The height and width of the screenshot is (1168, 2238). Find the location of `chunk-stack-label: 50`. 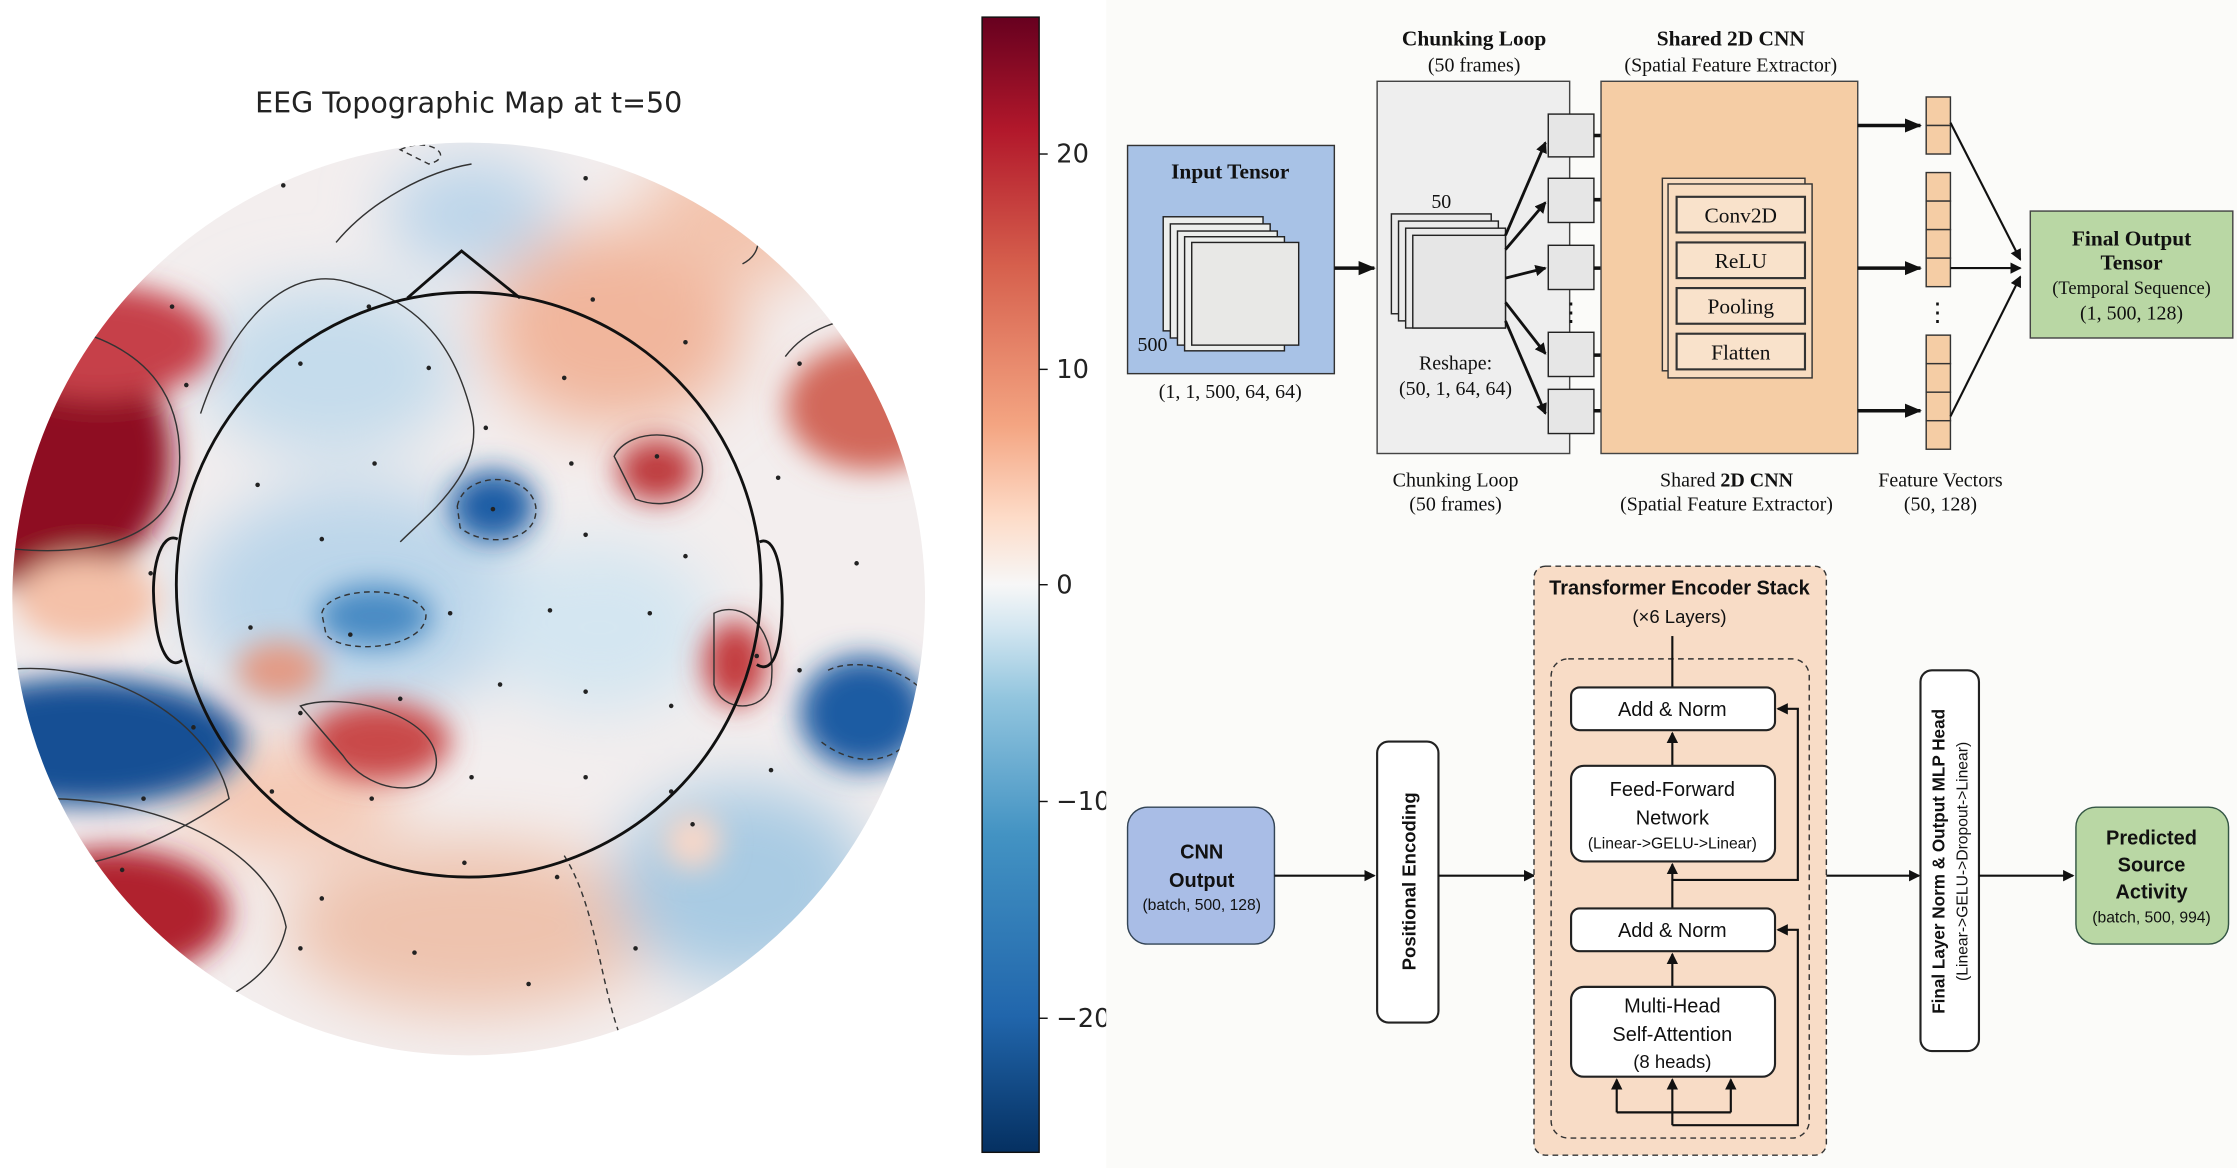

chunk-stack-label: 50 is located at coordinates (1441, 202).